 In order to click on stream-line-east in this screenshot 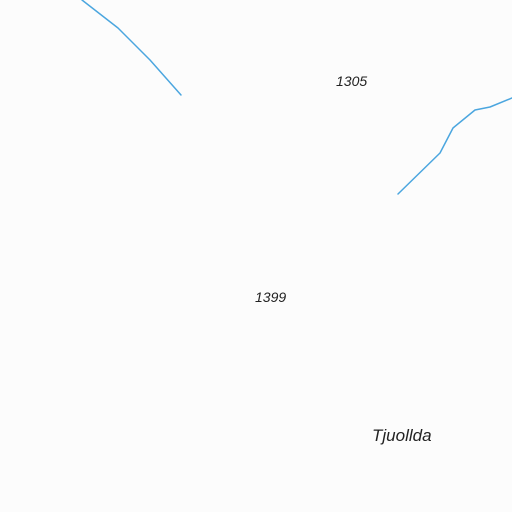, I will do `click(454, 146)`.